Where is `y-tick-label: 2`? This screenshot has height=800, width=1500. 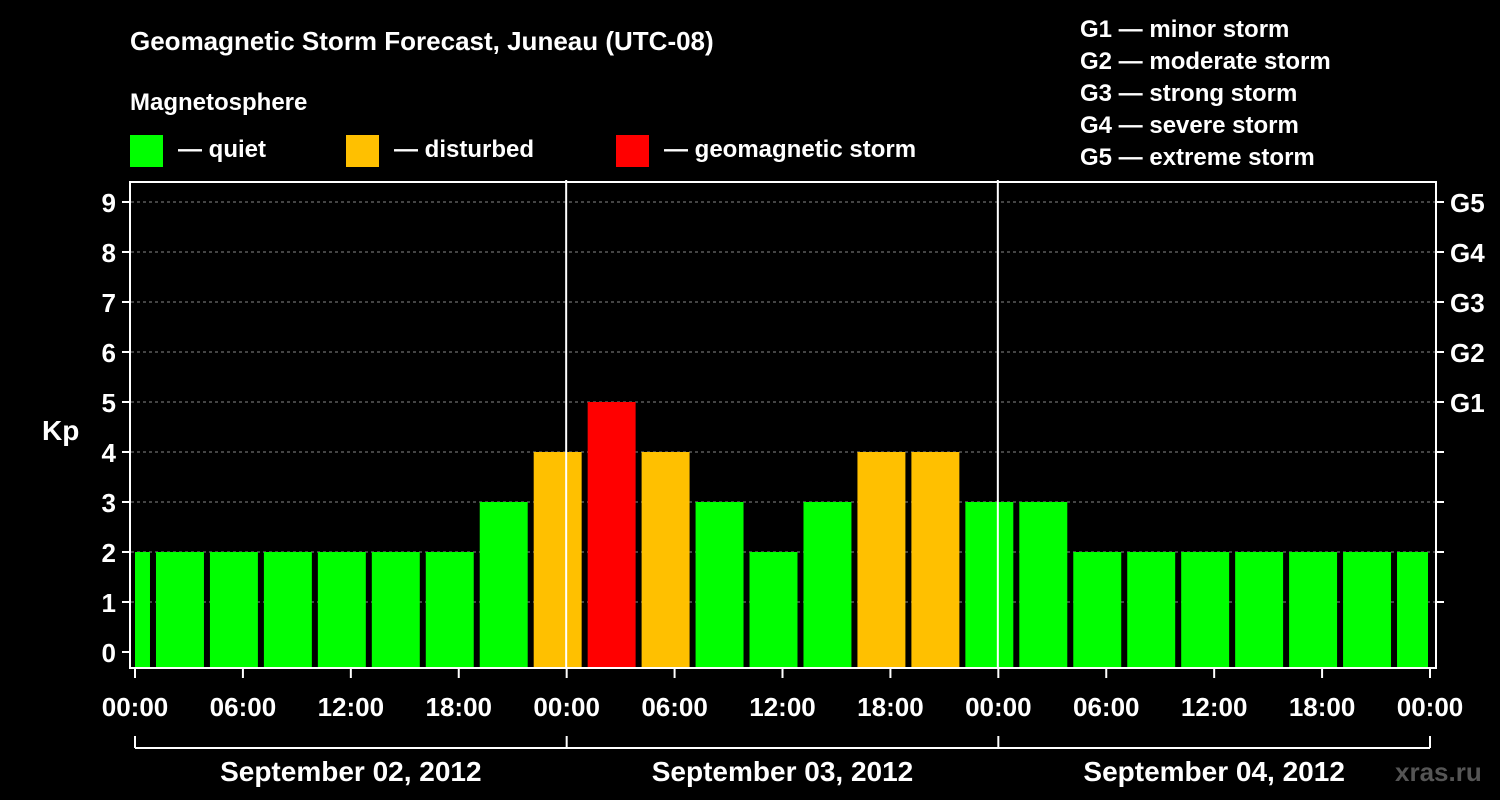
y-tick-label: 2 is located at coordinates (109, 553).